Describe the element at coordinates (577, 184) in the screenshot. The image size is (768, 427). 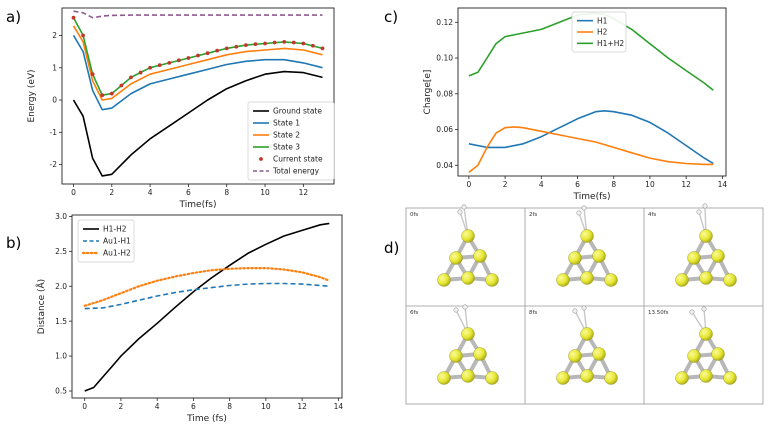
I see `x-tick-label: 6` at that location.